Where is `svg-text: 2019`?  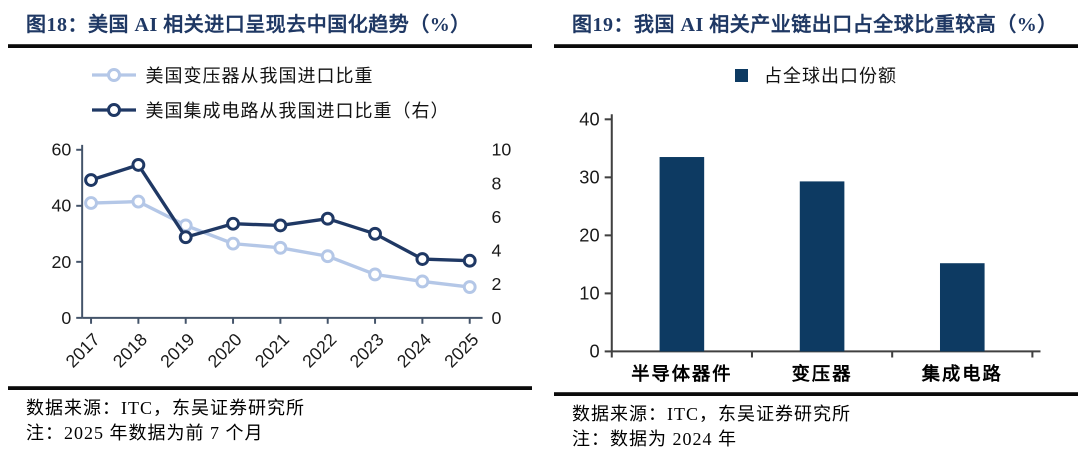
svg-text: 2019 is located at coordinates (177, 350).